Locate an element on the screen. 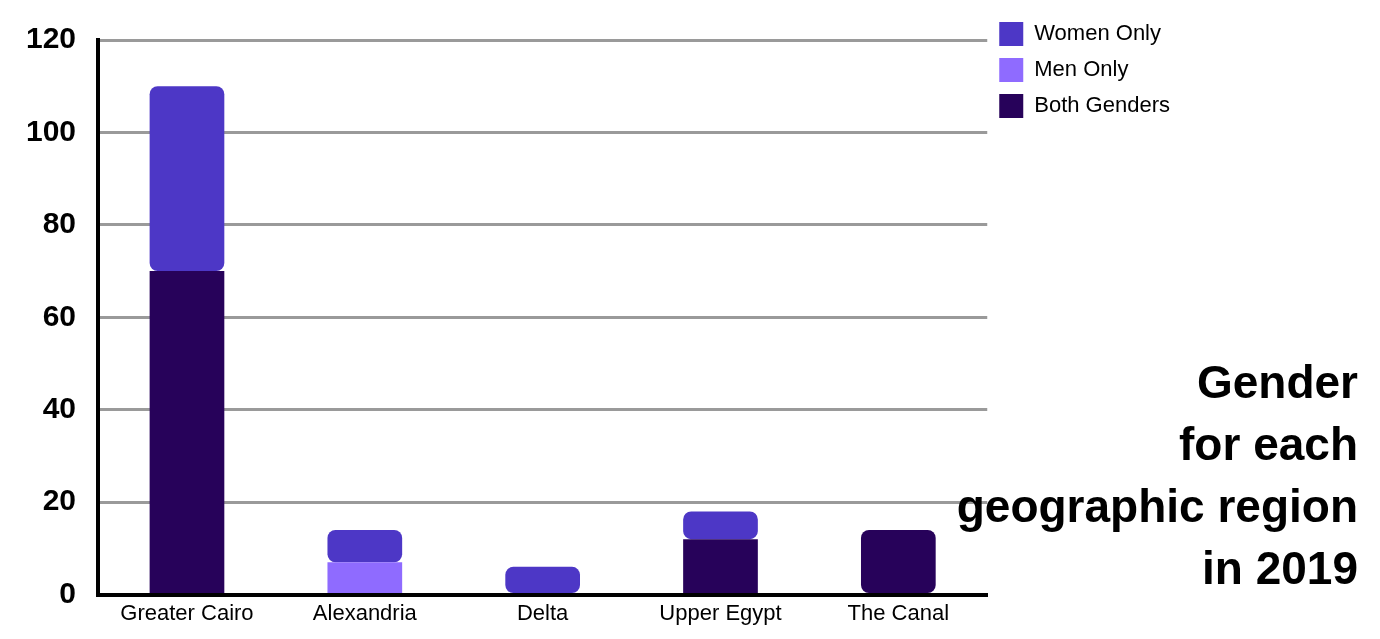 The height and width of the screenshot is (639, 1380). x-tick-label: Delta is located at coordinates (543, 612).